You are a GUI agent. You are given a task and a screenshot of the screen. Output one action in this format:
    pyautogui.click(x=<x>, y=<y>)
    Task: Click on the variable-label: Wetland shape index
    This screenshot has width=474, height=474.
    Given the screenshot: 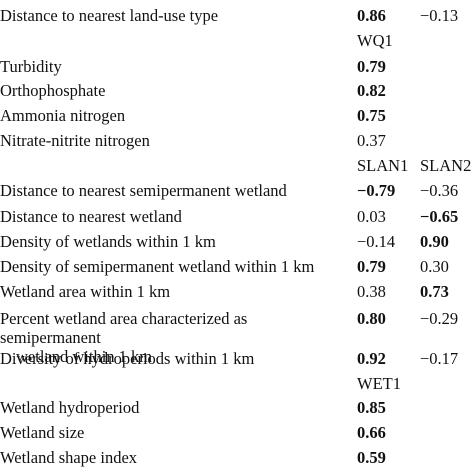 What is the action you would take?
    pyautogui.click(x=69, y=457)
    